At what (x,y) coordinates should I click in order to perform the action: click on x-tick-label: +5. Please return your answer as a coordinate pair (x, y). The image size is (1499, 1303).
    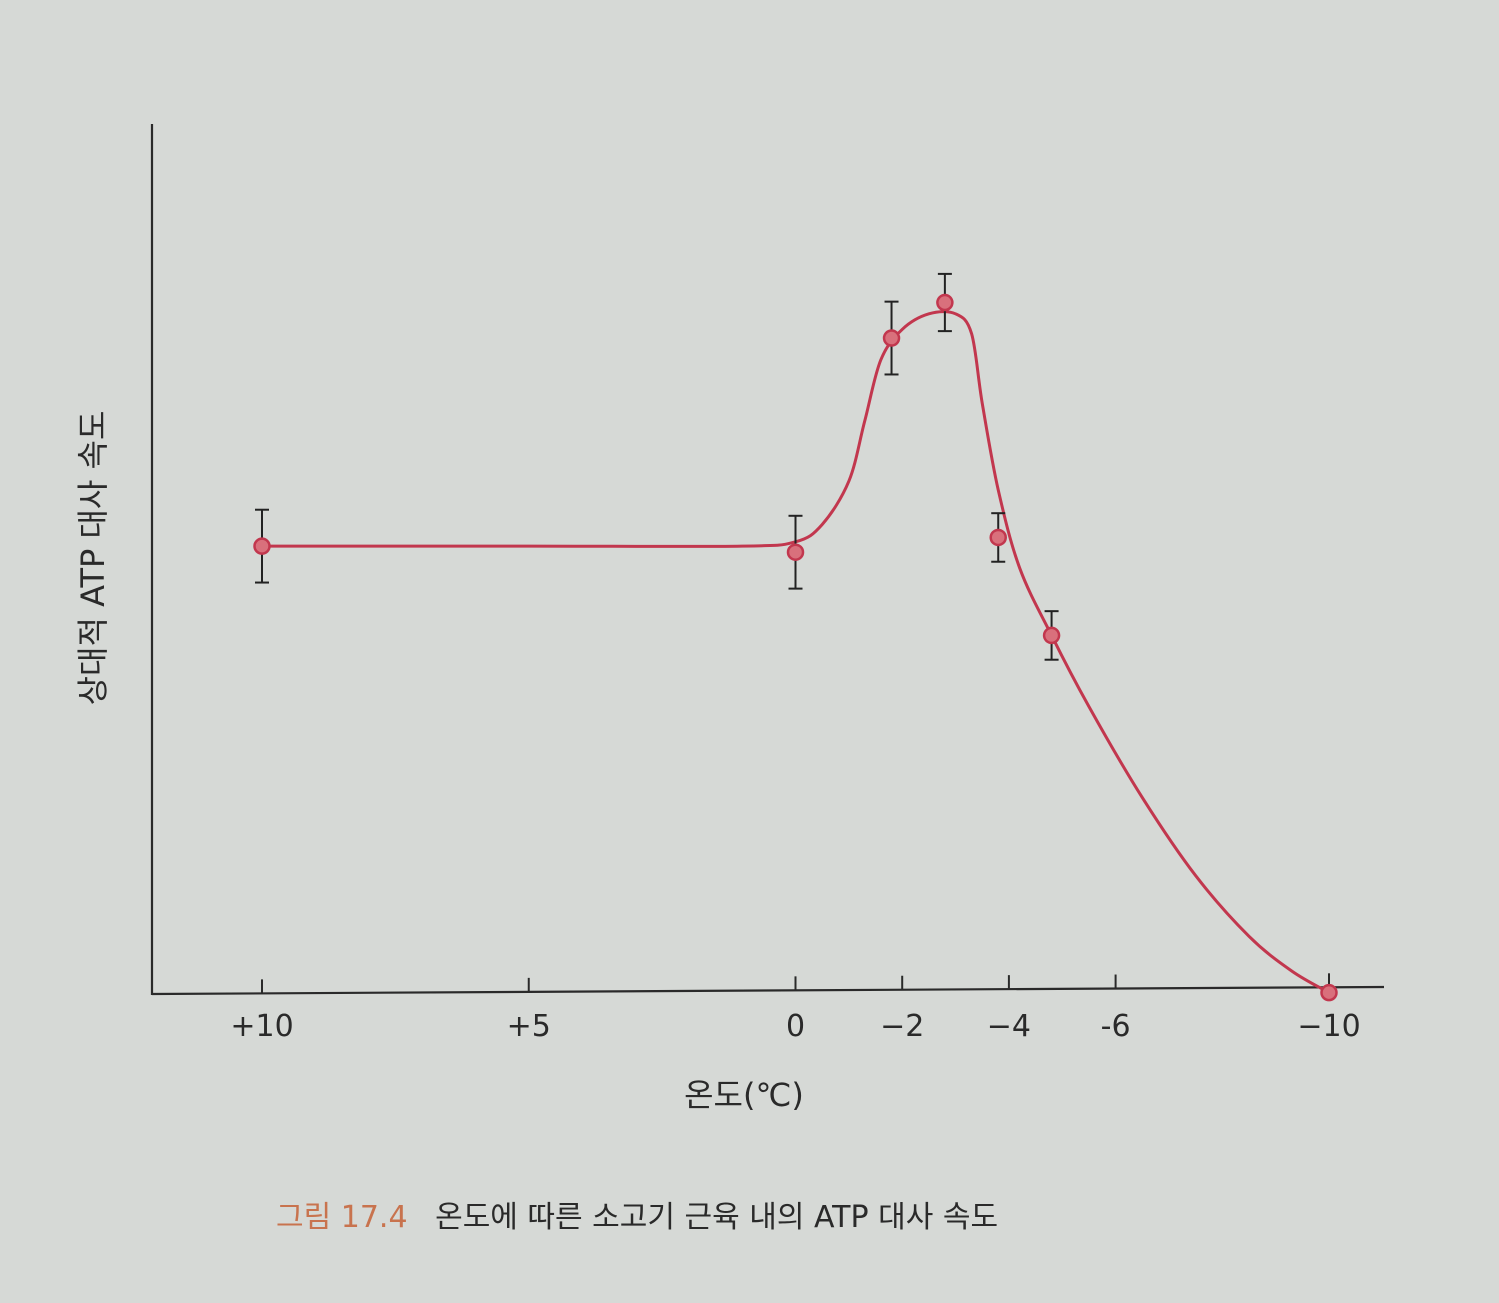
    Looking at the image, I should click on (529, 1026).